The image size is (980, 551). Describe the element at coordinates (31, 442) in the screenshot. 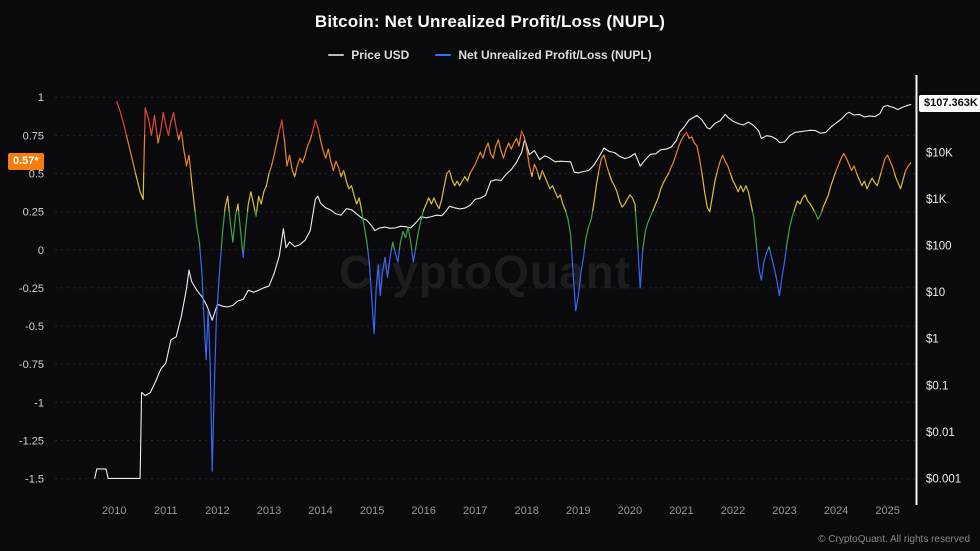

I see `svg-text: -1.25` at that location.